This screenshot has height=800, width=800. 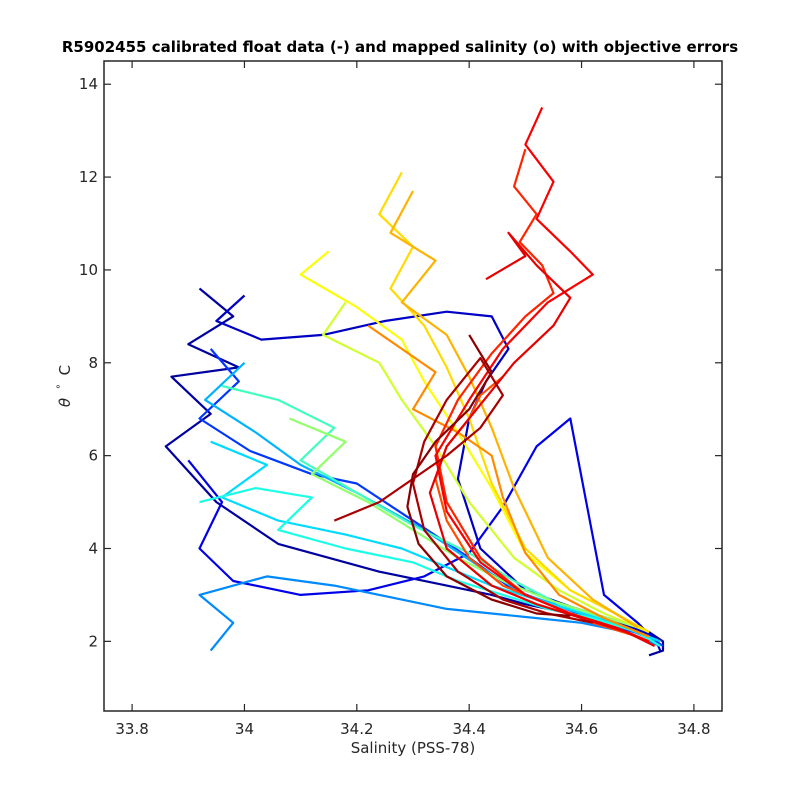 I want to click on y-axis-label-symbol: θ, so click(x=65, y=402).